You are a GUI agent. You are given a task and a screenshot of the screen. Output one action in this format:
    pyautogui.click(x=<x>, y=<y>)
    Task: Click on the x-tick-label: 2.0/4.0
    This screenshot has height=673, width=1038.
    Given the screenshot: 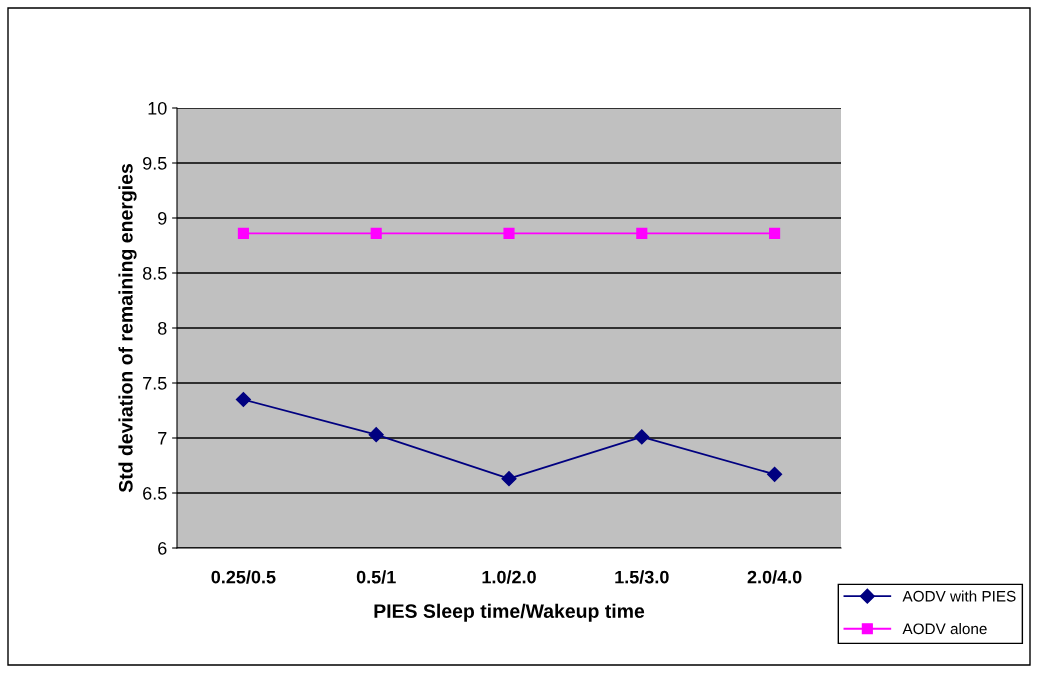 What is the action you would take?
    pyautogui.click(x=774, y=577)
    